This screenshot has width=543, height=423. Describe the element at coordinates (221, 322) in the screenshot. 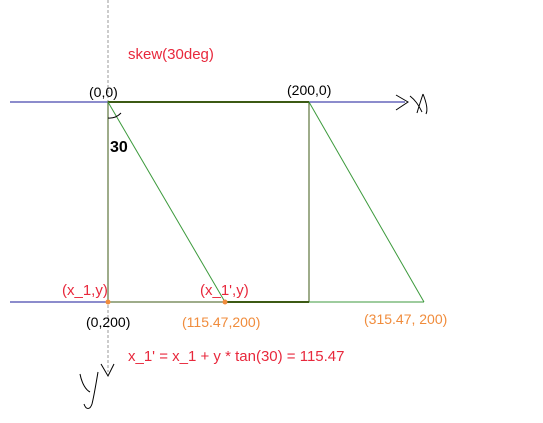

I see `label-skewed-point: (115.47,200)` at that location.